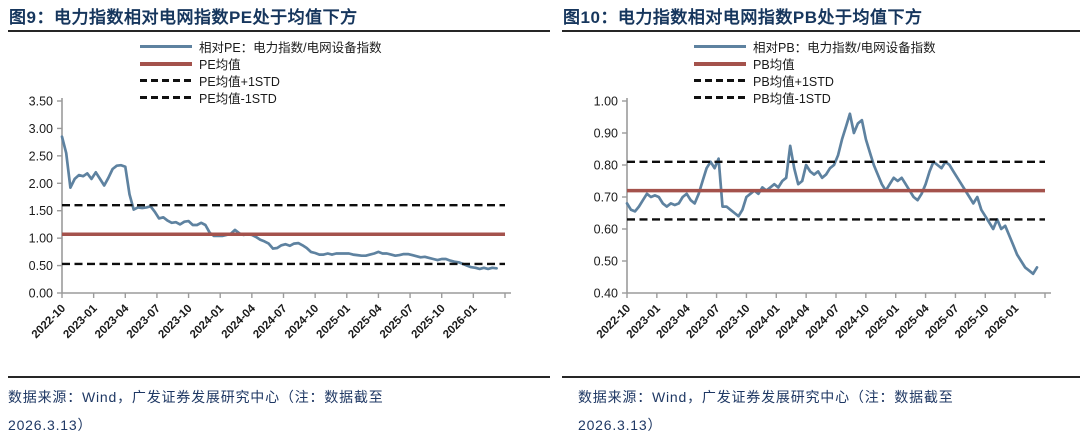 This screenshot has width=1080, height=439. What do you see at coordinates (290, 48) in the screenshot?
I see `legend-label: 相对PE：电力指数/电网设备指数` at bounding box center [290, 48].